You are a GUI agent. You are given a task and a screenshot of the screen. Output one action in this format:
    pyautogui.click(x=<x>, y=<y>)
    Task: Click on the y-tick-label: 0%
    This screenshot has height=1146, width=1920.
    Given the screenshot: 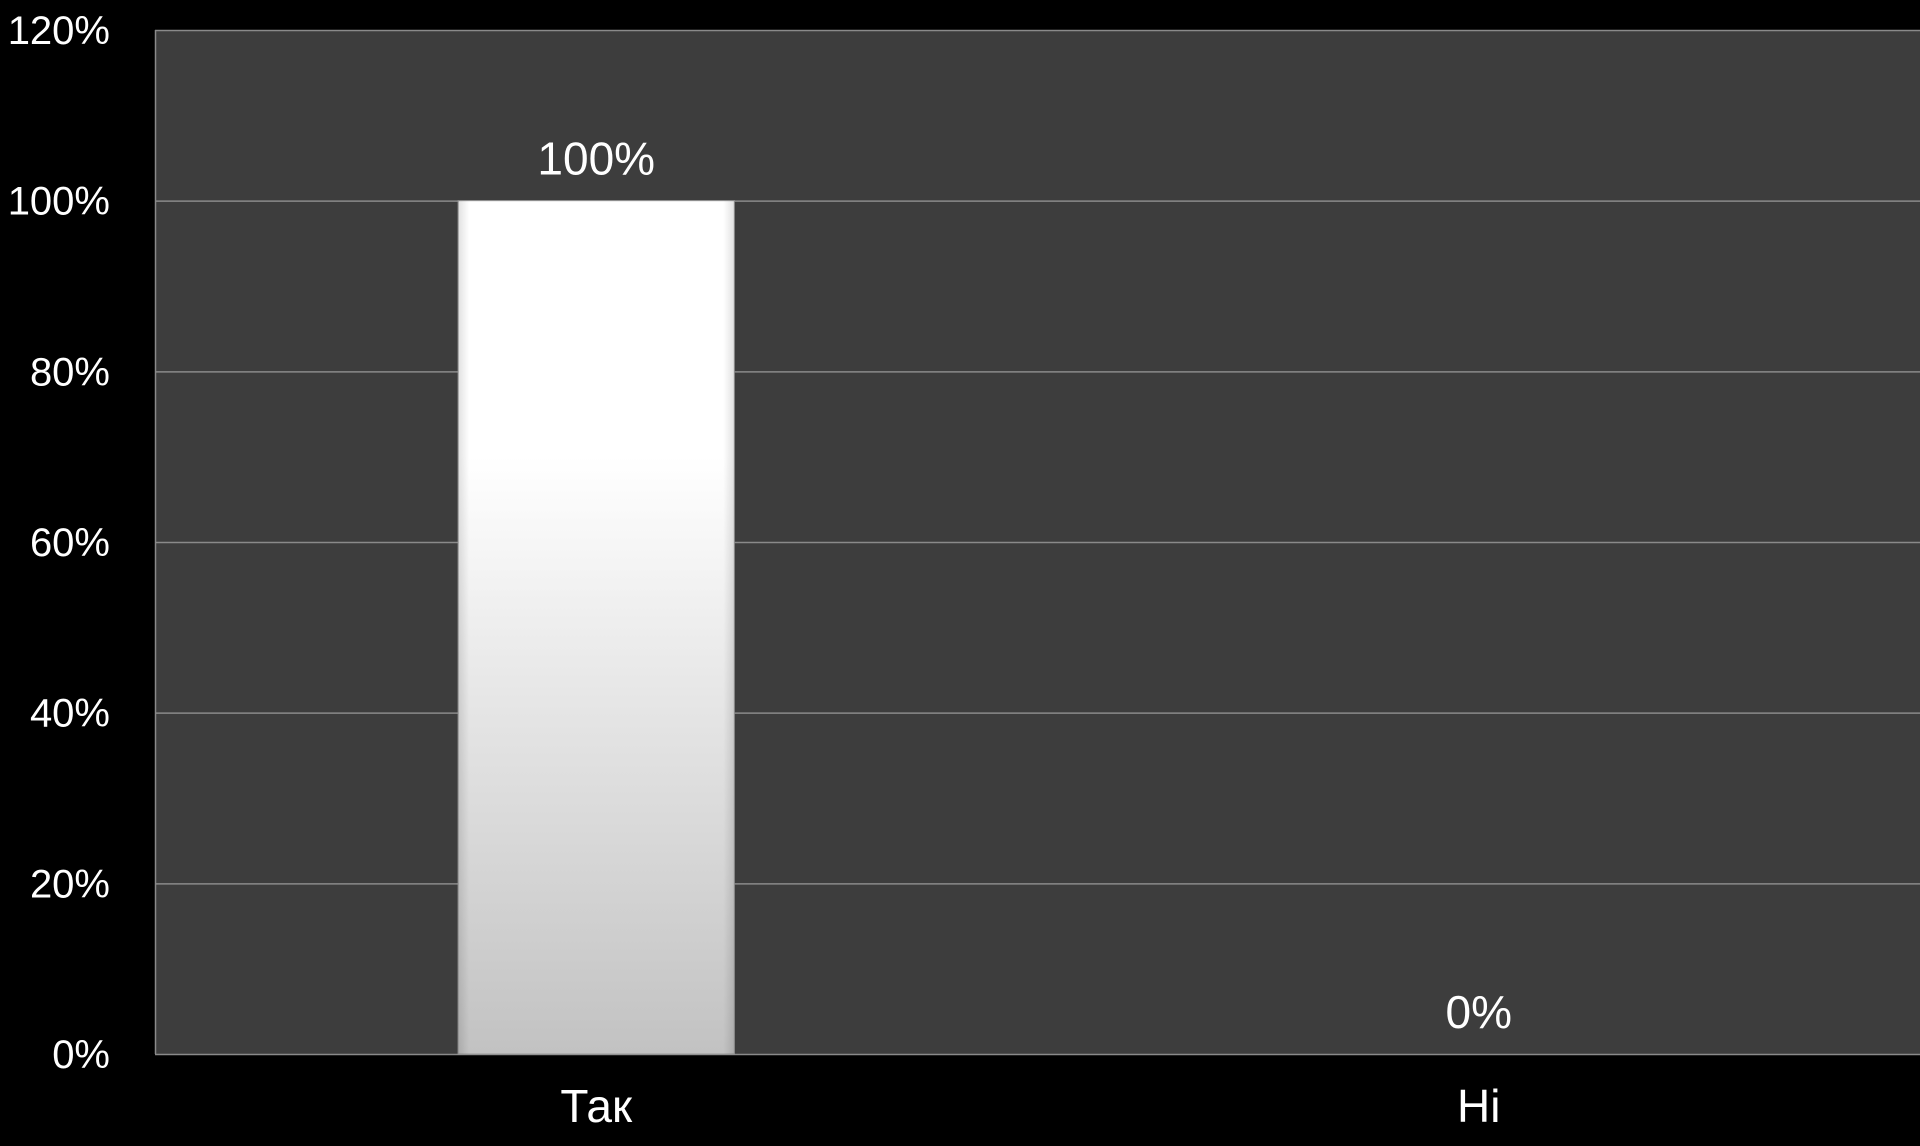 What is the action you would take?
    pyautogui.click(x=81, y=1055)
    